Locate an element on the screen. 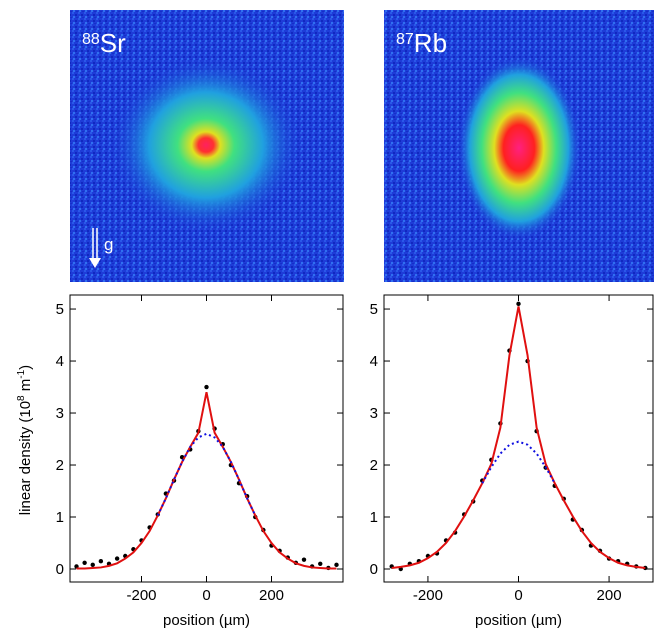 This screenshot has height=633, width=654. fit-line is located at coordinates (206, 481).